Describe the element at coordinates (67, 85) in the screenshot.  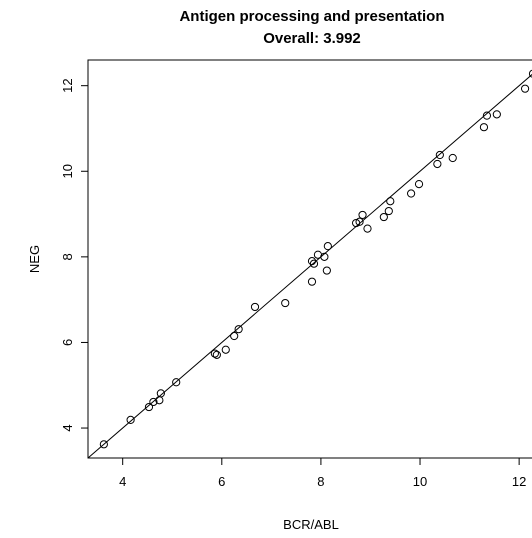
I see `y-tick-label: 12` at that location.